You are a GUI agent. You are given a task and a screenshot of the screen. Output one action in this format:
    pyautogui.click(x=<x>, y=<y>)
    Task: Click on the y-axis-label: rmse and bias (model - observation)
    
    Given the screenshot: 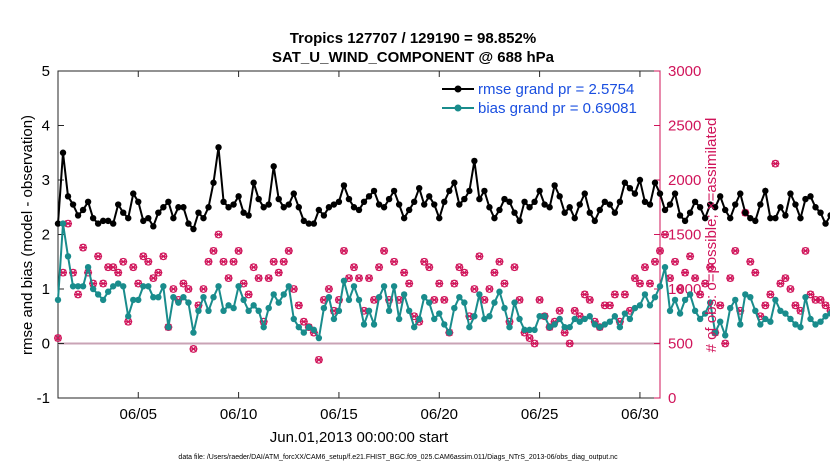 What is the action you would take?
    pyautogui.click(x=27, y=235)
    